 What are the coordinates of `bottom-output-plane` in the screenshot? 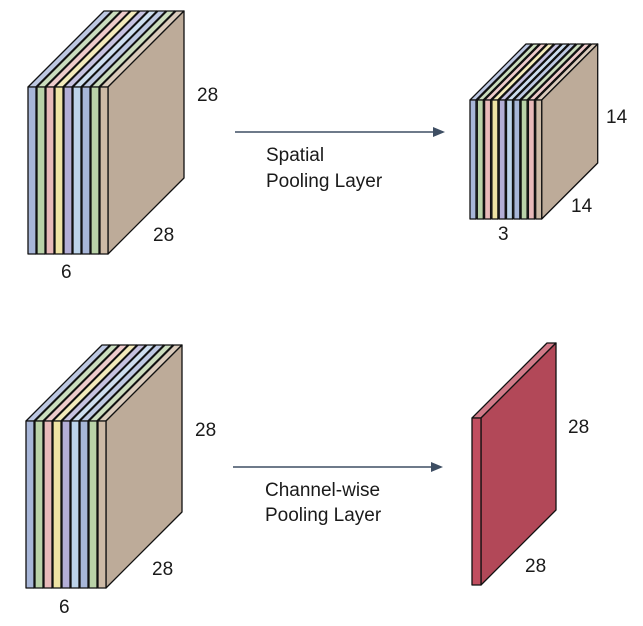 It's located at (514, 464).